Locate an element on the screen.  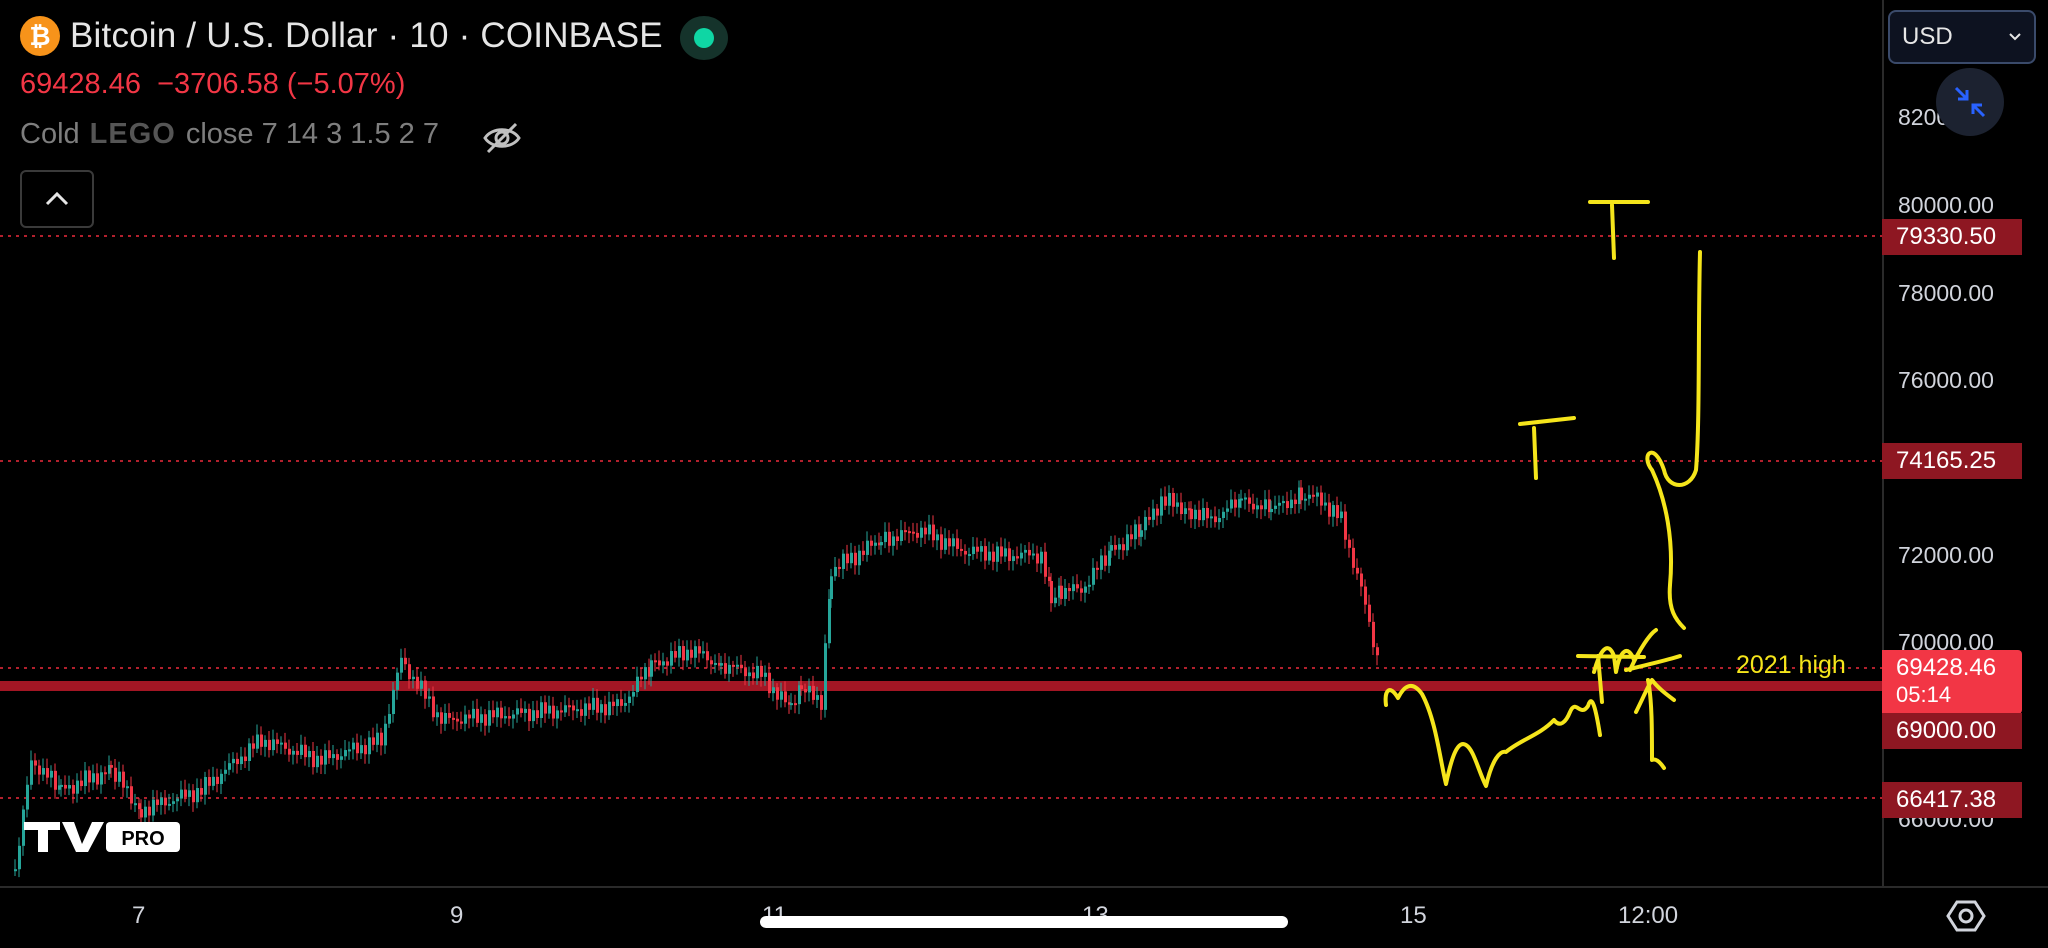
minimize-button is located at coordinates (1970, 102).